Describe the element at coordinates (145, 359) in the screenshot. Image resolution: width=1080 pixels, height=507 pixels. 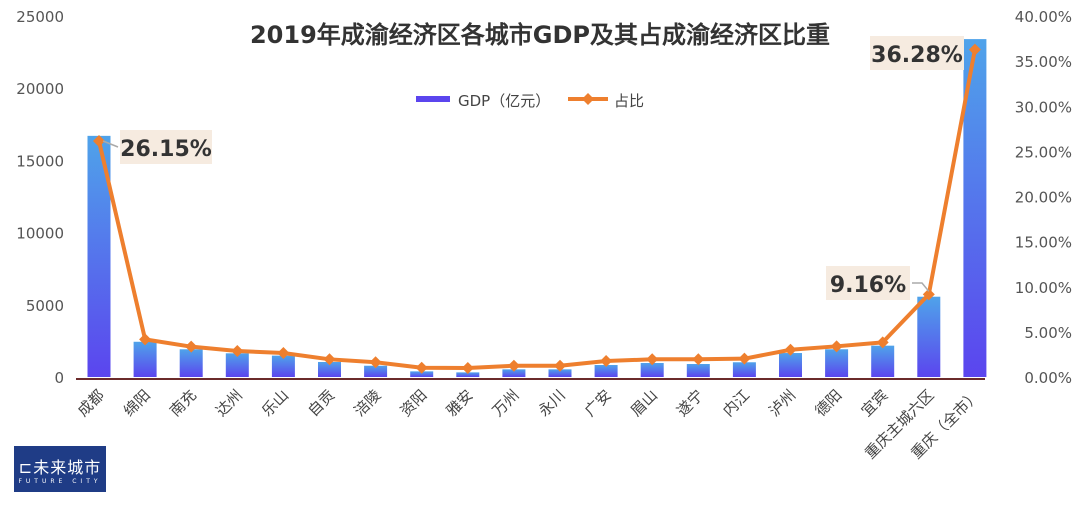
I see `bar-绵阳` at that location.